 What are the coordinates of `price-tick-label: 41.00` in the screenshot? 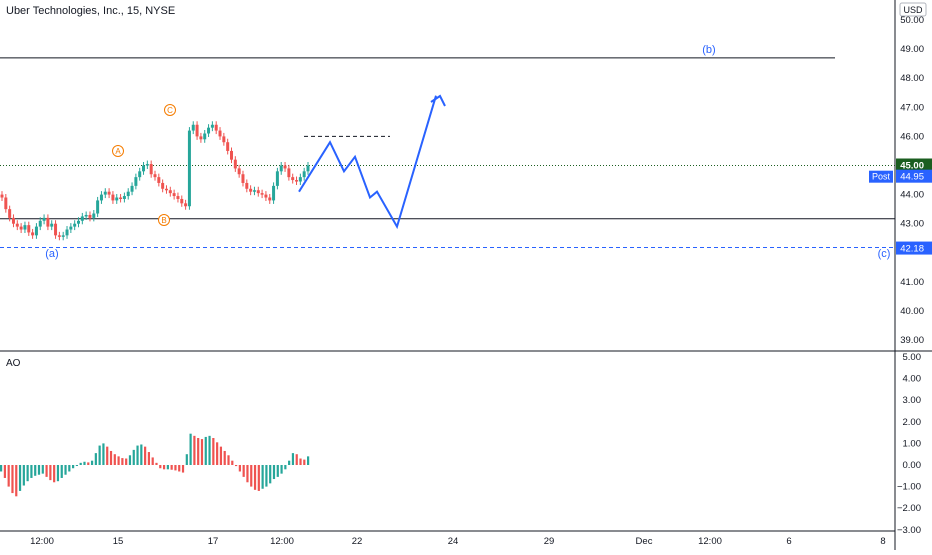 It's located at (912, 282).